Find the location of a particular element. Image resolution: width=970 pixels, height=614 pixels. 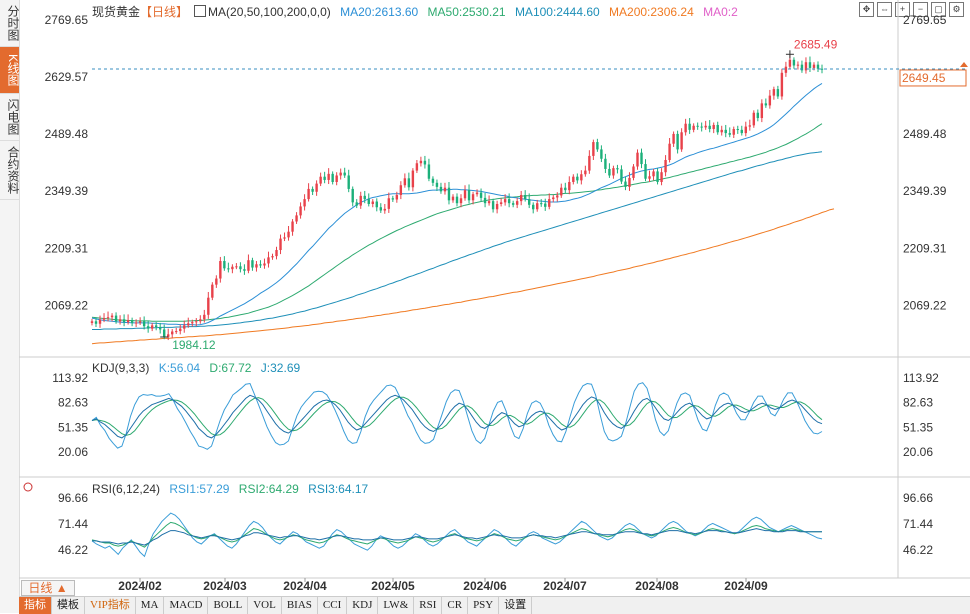

indicator-tab-14: 设置 is located at coordinates (516, 605).